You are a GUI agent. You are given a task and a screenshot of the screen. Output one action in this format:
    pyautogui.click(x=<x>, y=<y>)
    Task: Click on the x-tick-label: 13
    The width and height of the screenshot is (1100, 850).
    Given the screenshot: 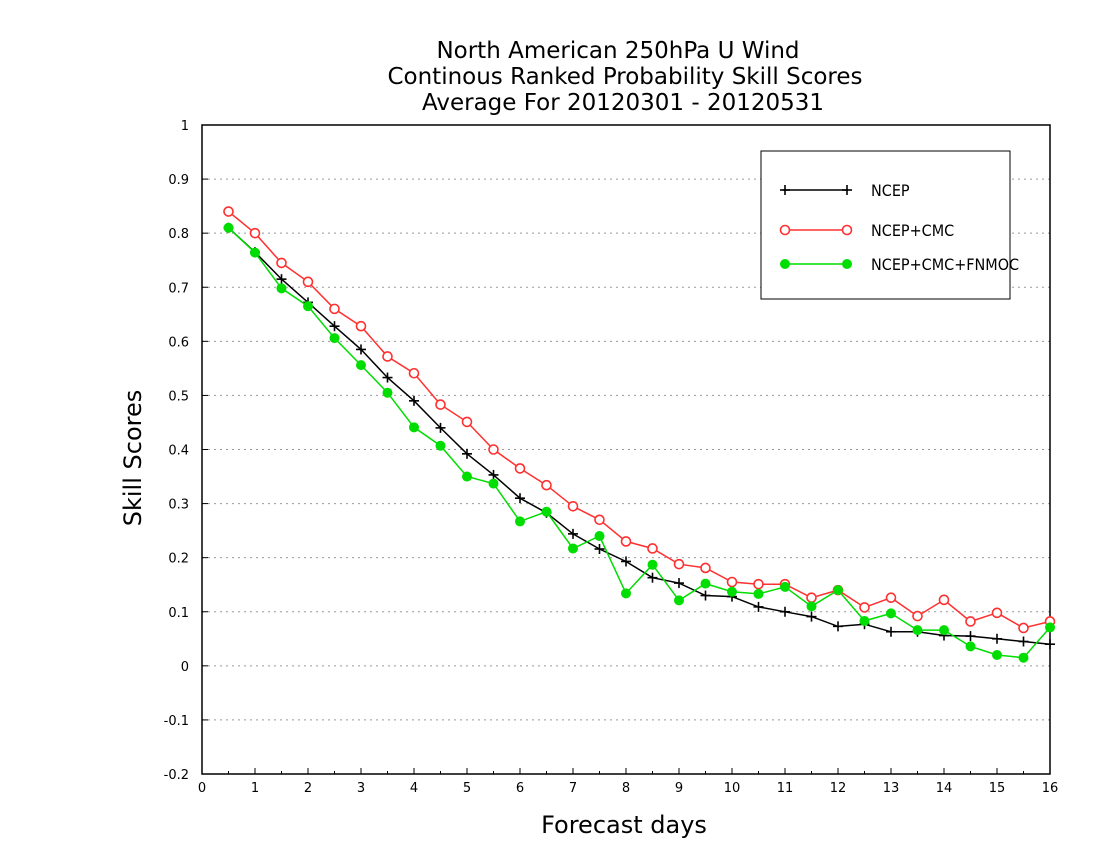 What is the action you would take?
    pyautogui.click(x=891, y=788)
    